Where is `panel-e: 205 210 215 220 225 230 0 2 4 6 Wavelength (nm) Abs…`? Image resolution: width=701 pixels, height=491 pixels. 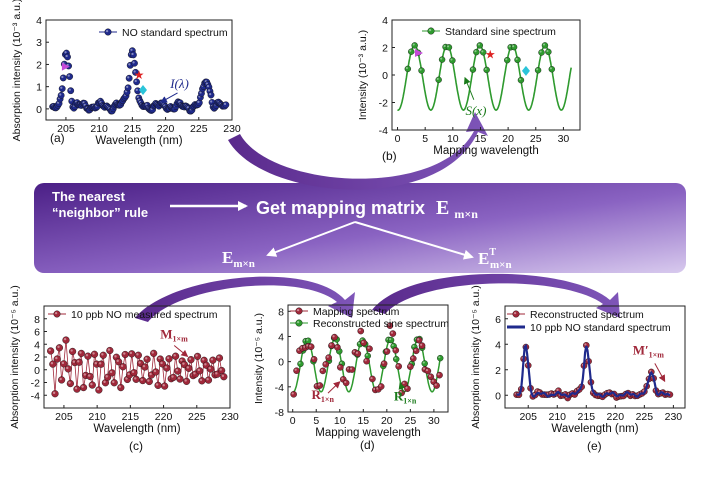
panel-e: 205 210 215 220 225 230 0 2 4 6 Wavelength (nm) Abs… is located at coordinates (578, 369).